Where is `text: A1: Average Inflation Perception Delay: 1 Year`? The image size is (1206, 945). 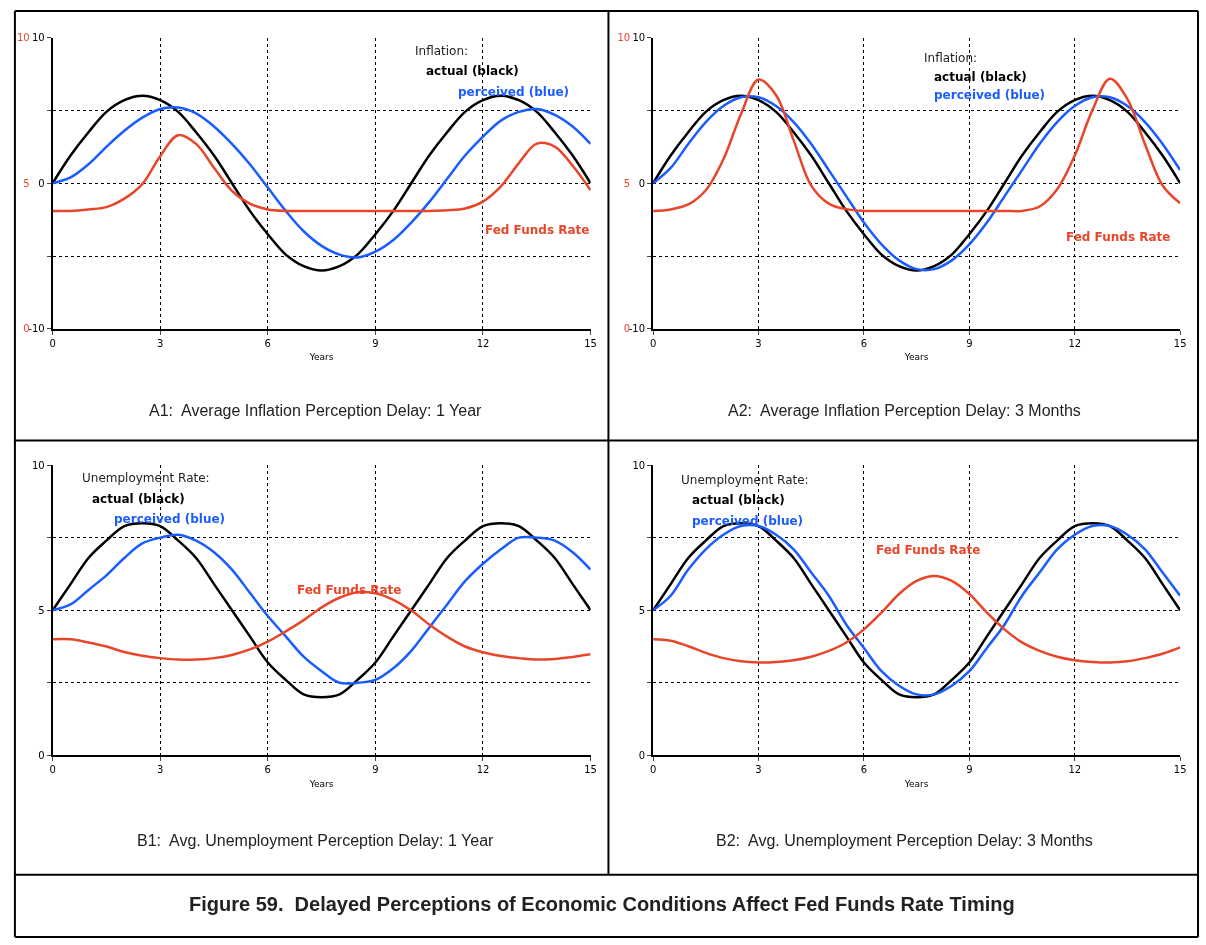
text: A1: Average Inflation Perception Delay: 1 Year is located at coordinates (316, 410).